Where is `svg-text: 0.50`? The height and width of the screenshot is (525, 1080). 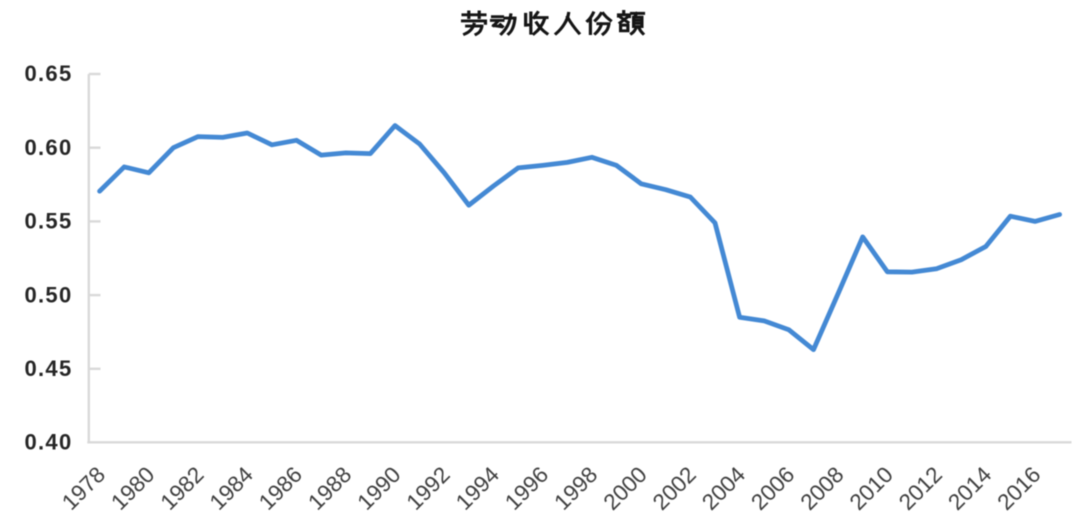
svg-text: 0.50 is located at coordinates (48, 294).